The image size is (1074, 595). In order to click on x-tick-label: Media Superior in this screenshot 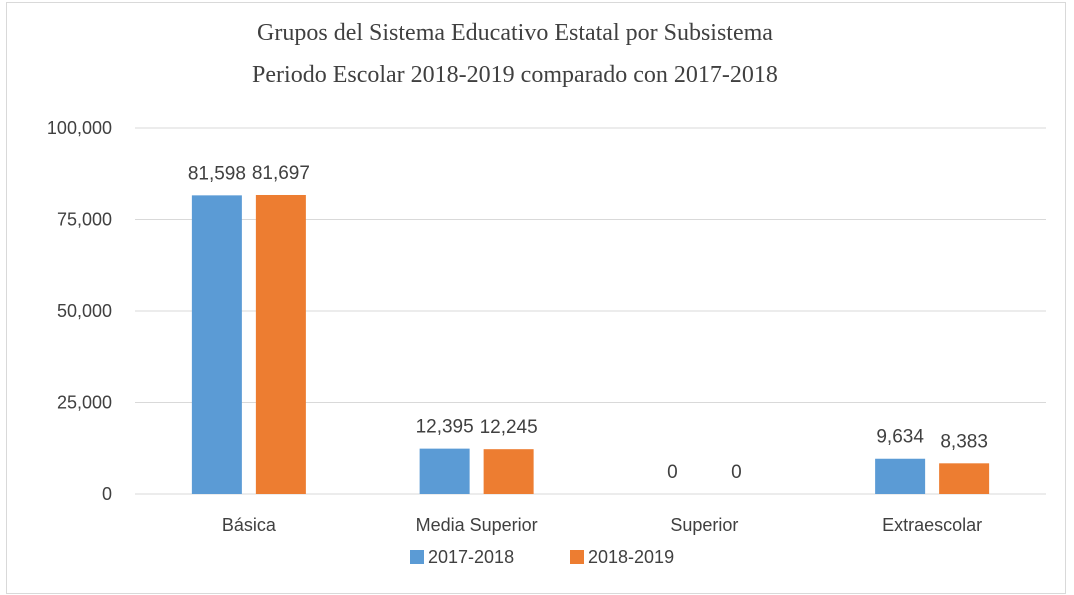, I will do `click(477, 525)`.